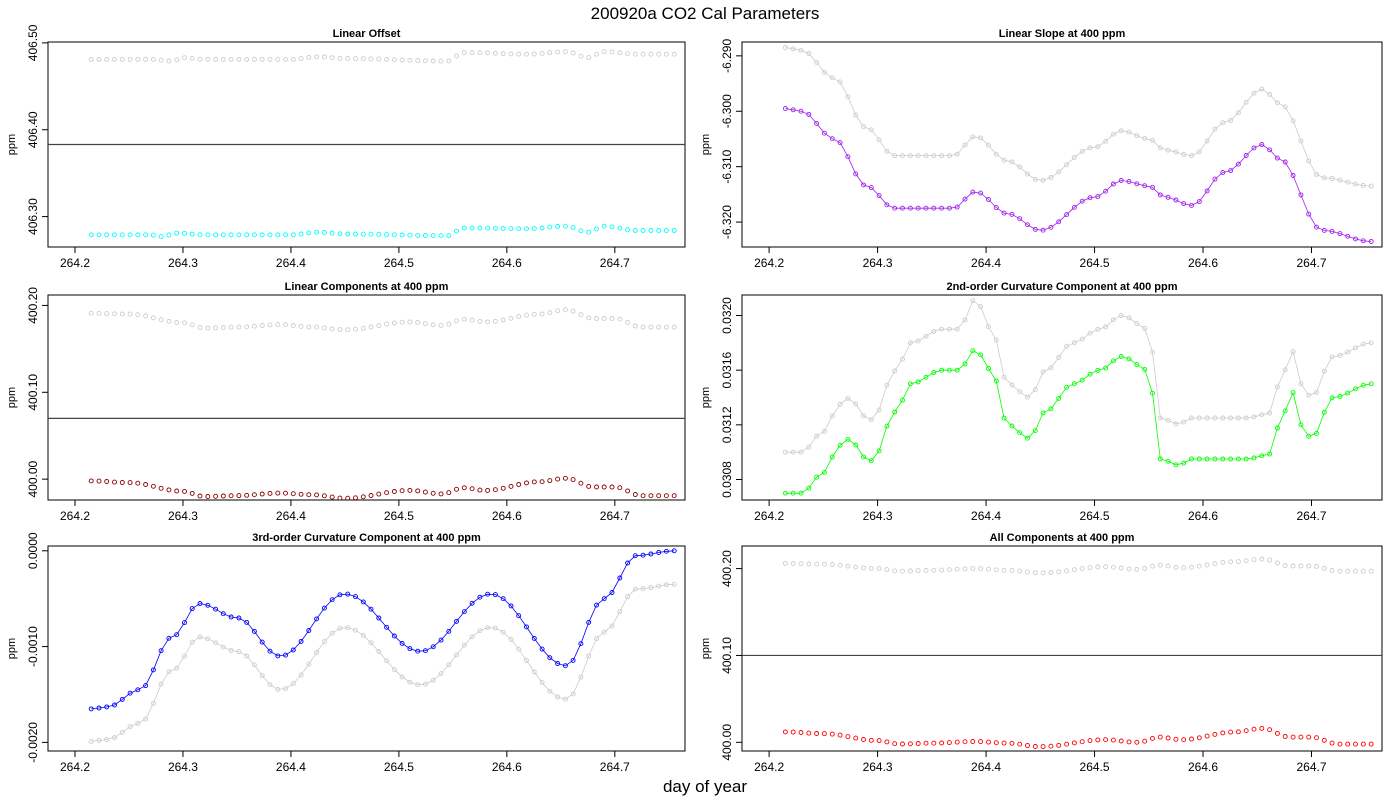 The height and width of the screenshot is (800, 1400). I want to click on x-tick-label: 264.4, so click(986, 767).